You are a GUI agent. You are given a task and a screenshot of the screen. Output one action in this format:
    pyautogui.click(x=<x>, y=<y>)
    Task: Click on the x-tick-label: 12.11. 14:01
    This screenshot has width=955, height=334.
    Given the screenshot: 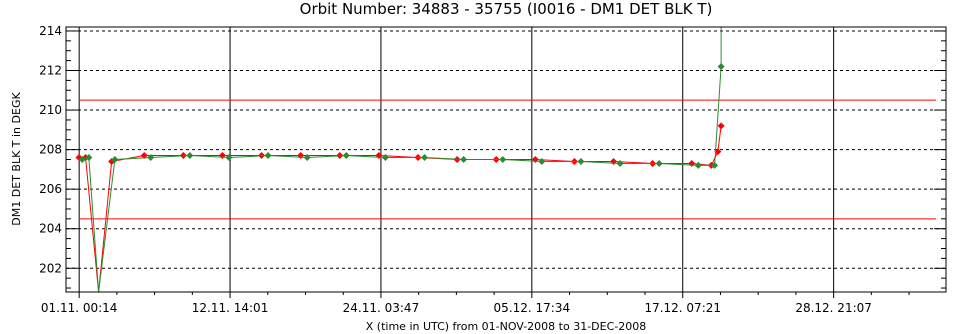 What is the action you would take?
    pyautogui.click(x=230, y=308)
    